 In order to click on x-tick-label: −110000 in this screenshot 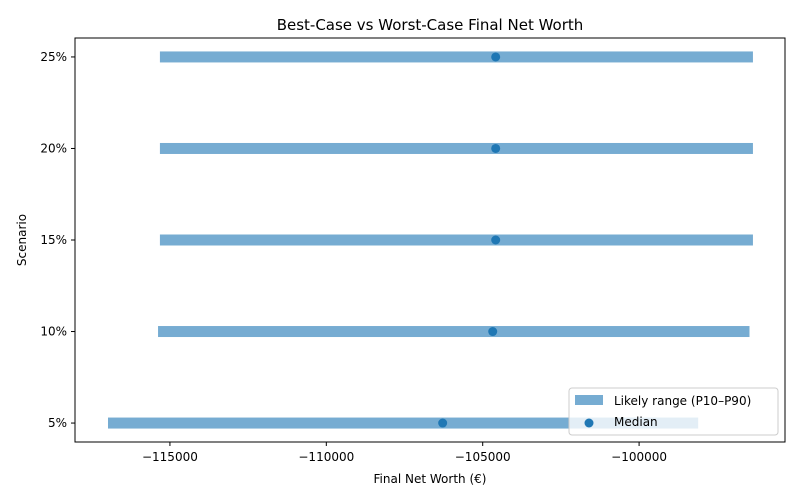, I will do `click(326, 457)`.